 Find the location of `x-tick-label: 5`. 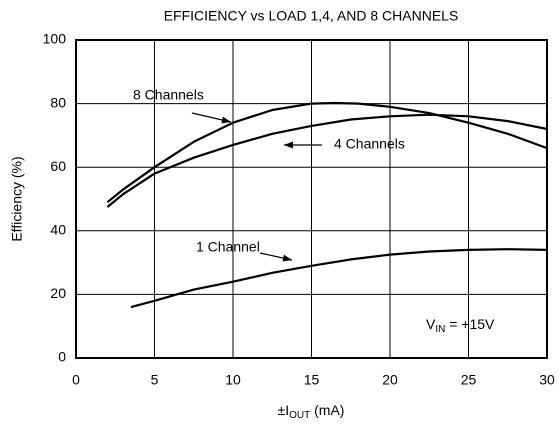

x-tick-label: 5 is located at coordinates (155, 380).